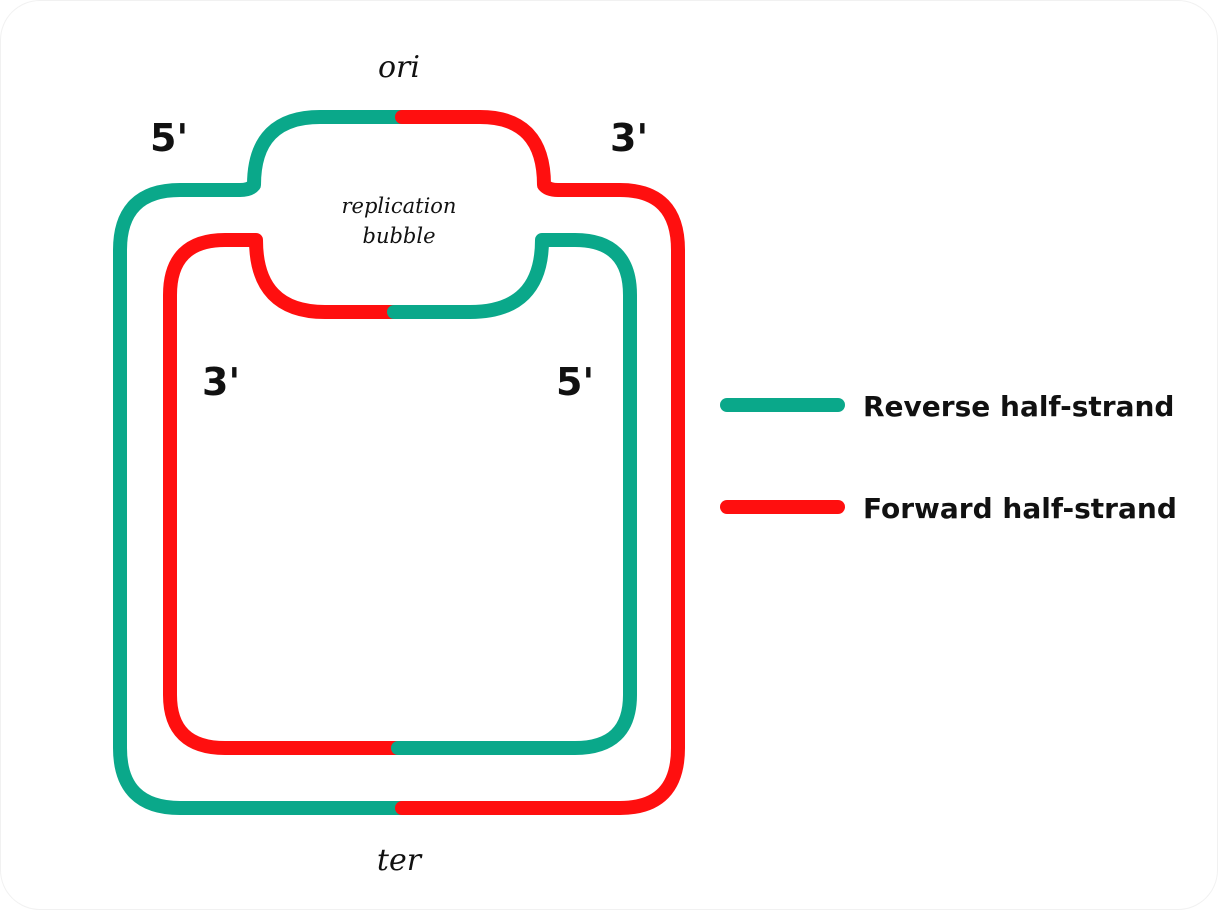  I want to click on inner-left-end-label: 3', so click(221, 382).